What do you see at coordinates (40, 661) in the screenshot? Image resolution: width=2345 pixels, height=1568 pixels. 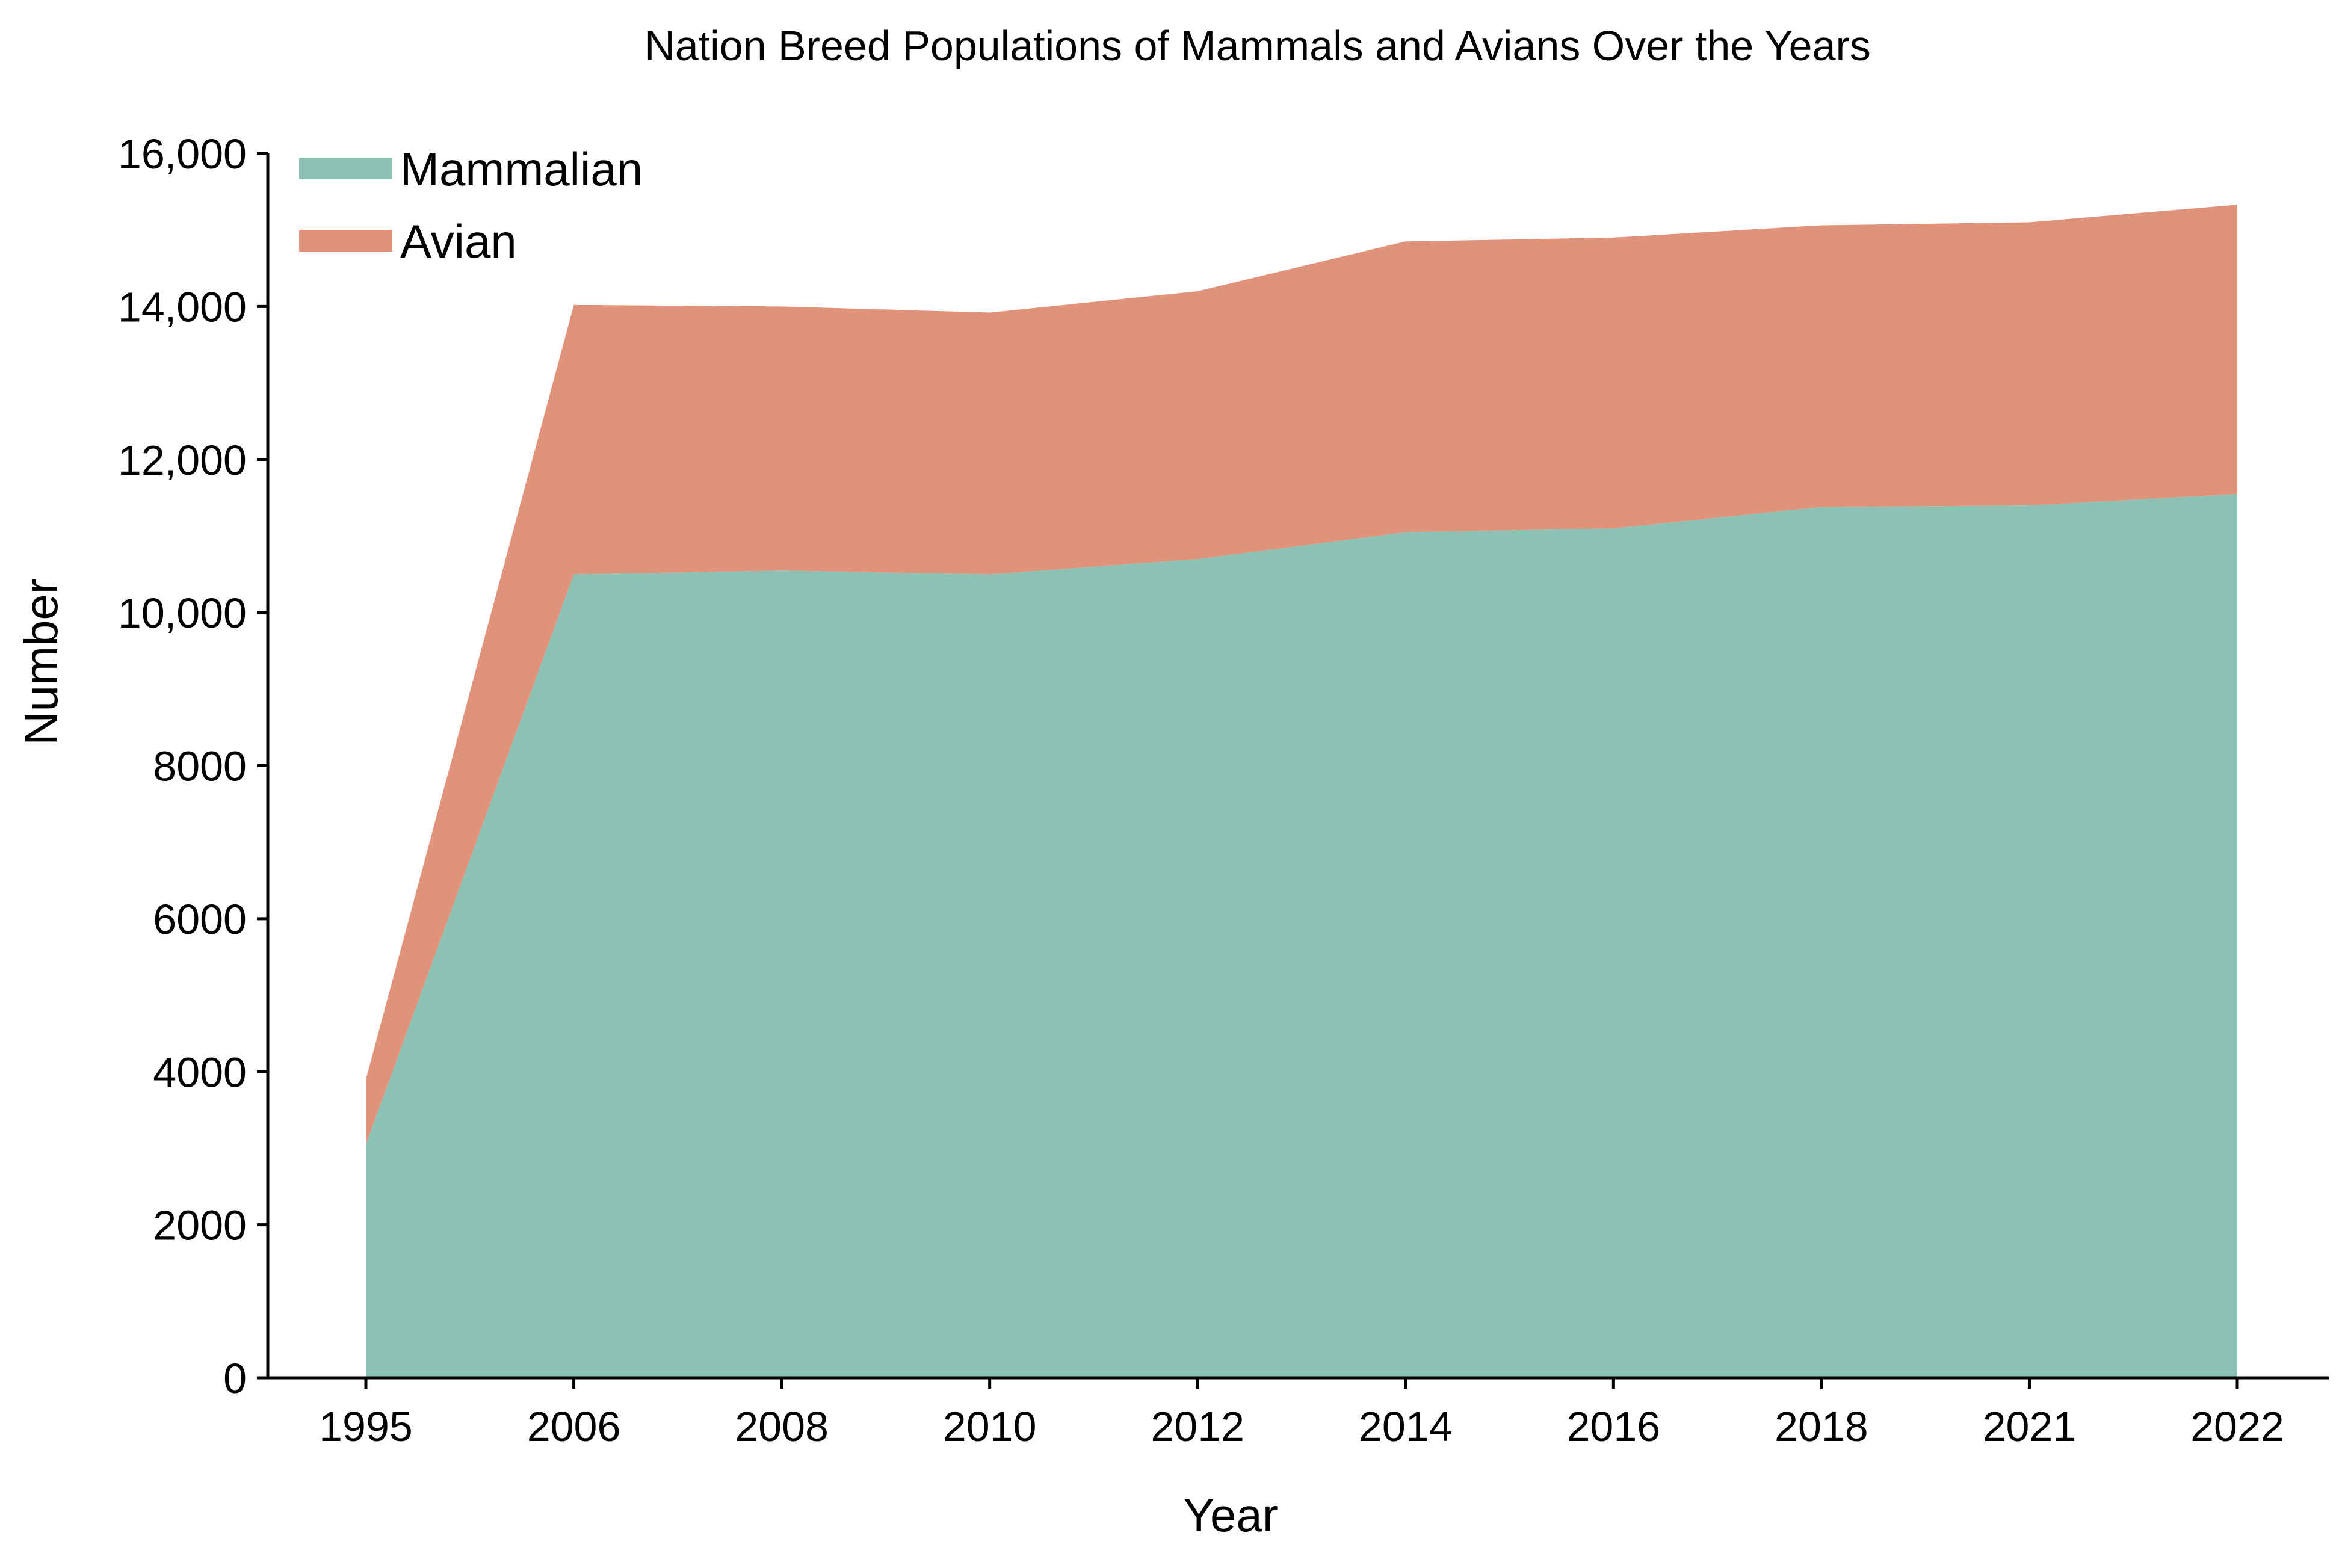 I see `y-axis-label: Number` at bounding box center [40, 661].